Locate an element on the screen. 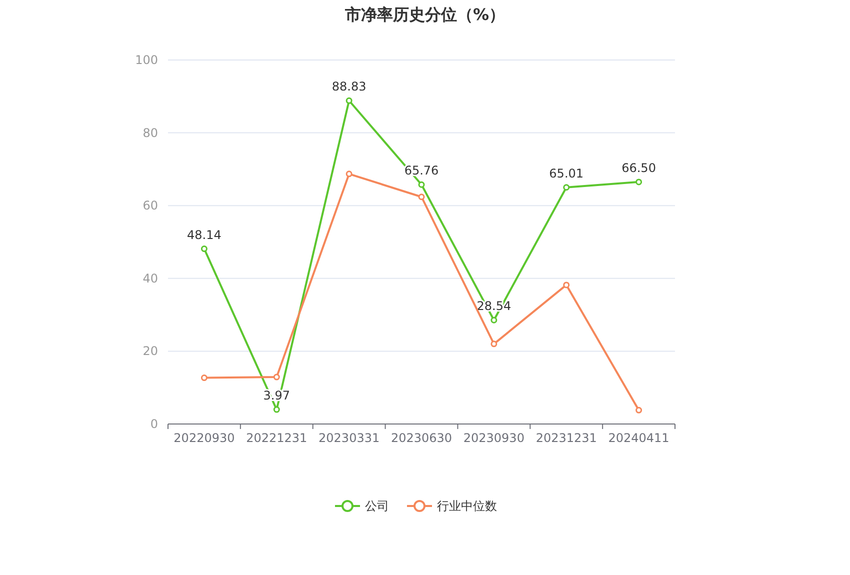  legend-label: 行业中位数 is located at coordinates (467, 506).